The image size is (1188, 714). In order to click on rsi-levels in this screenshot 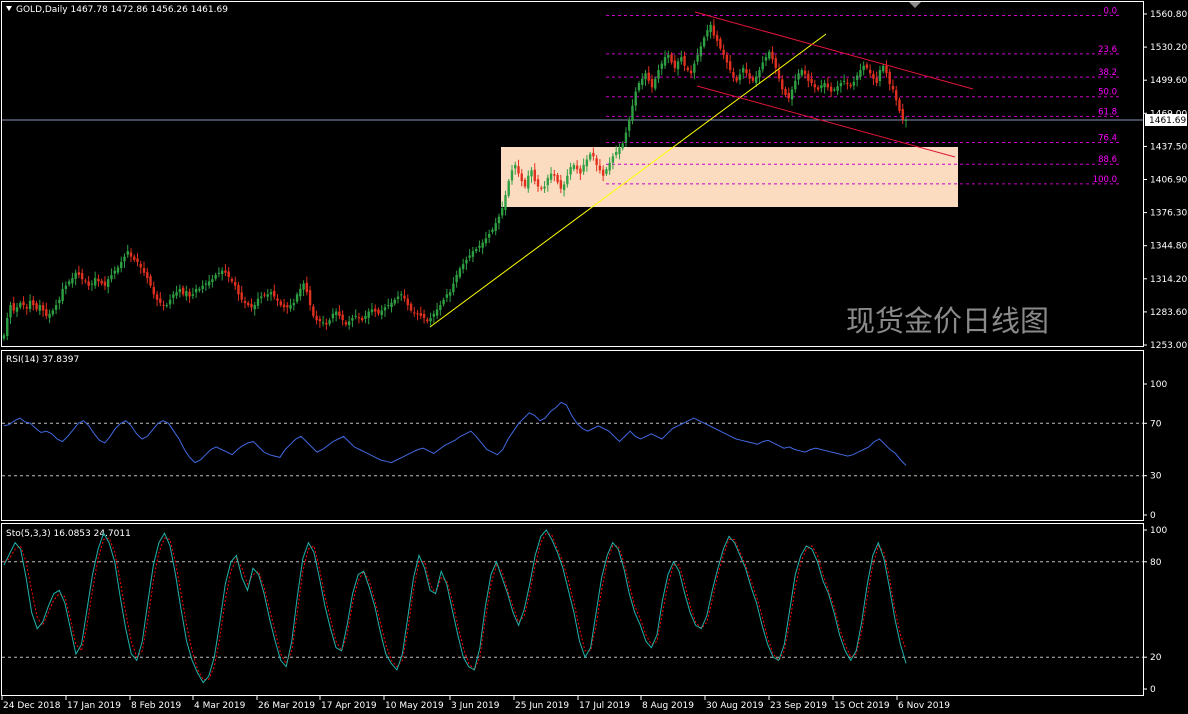, I will do `click(572, 449)`.